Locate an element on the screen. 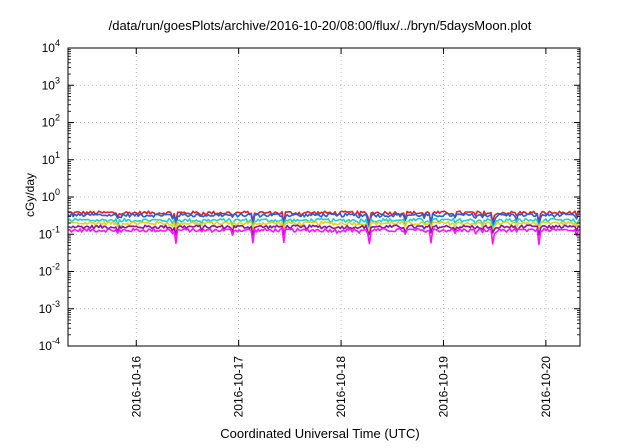 This screenshot has height=448, width=640. series-group is located at coordinates (324, 228).